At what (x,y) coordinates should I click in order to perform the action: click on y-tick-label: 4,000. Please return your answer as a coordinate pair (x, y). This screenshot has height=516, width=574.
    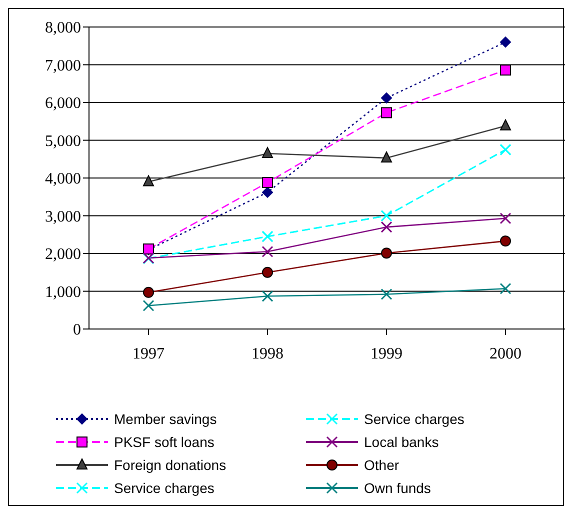
    Looking at the image, I should click on (63, 179).